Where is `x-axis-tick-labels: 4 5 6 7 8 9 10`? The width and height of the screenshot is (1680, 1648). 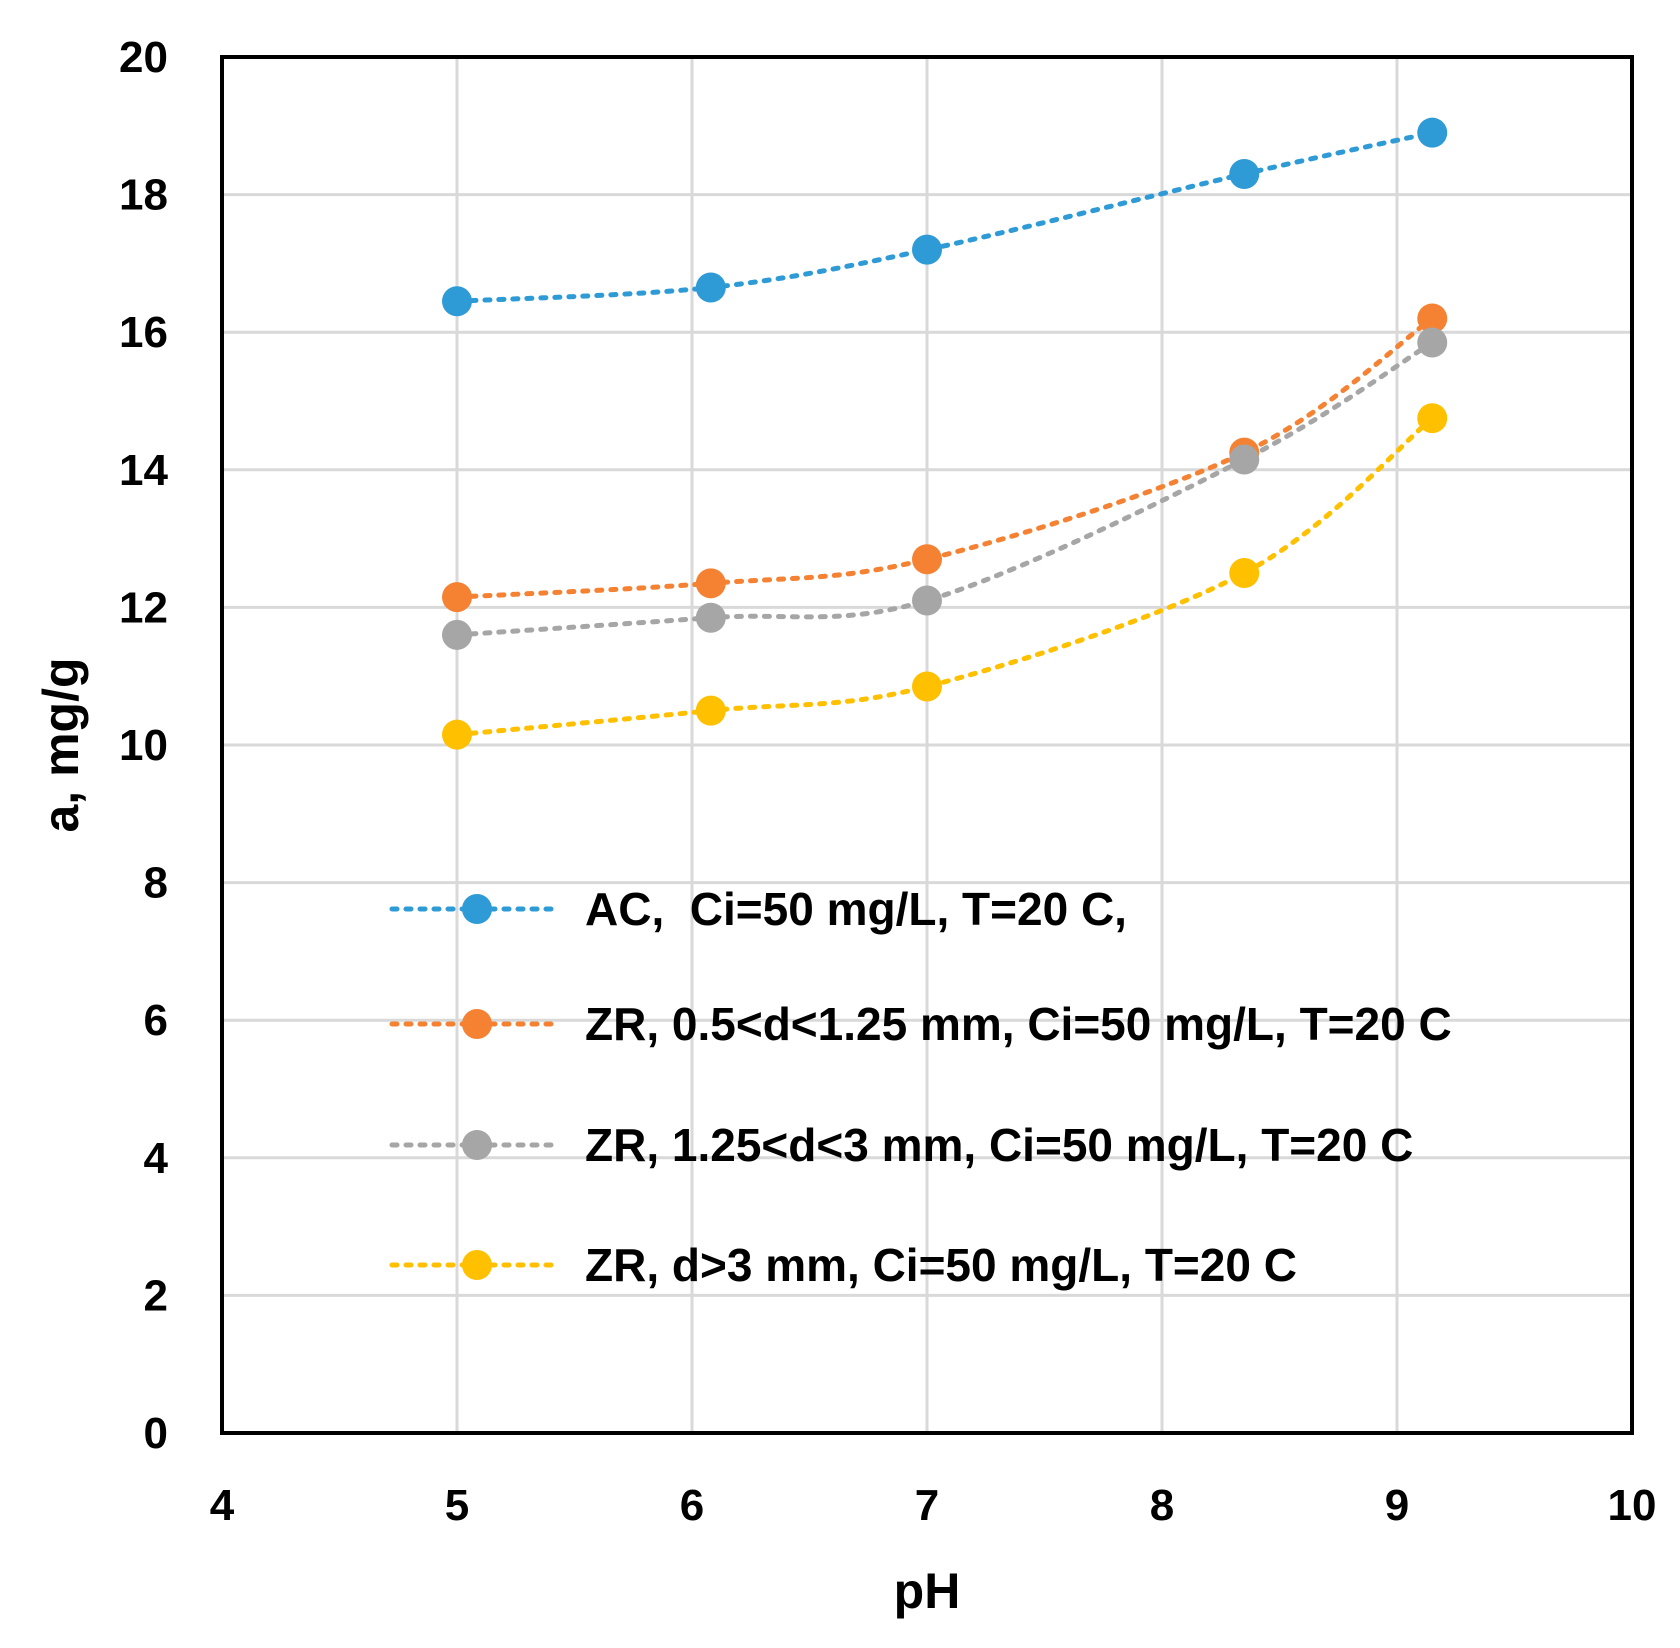 x-axis-tick-labels: 4 5 6 7 8 9 10 is located at coordinates (933, 1505).